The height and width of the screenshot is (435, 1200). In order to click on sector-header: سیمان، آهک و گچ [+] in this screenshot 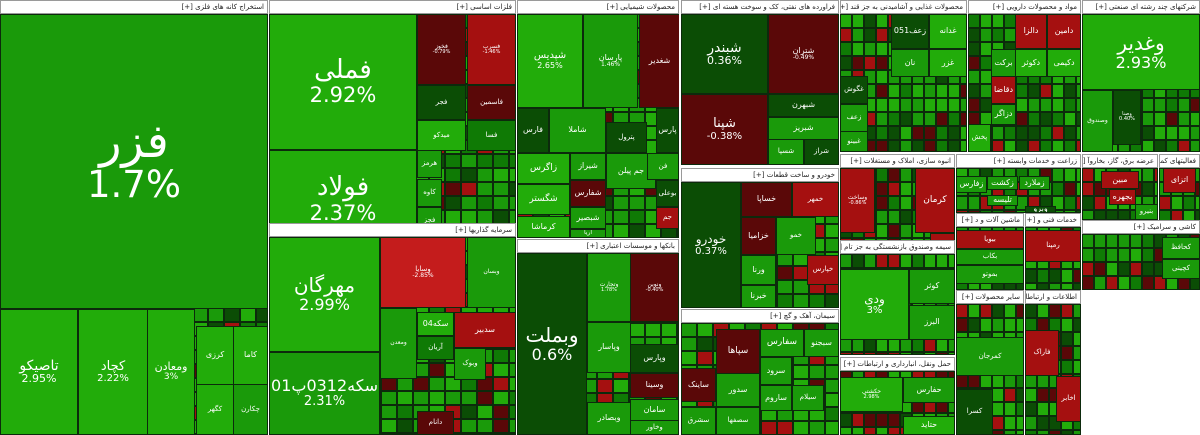, I will do `click(760, 316)`.